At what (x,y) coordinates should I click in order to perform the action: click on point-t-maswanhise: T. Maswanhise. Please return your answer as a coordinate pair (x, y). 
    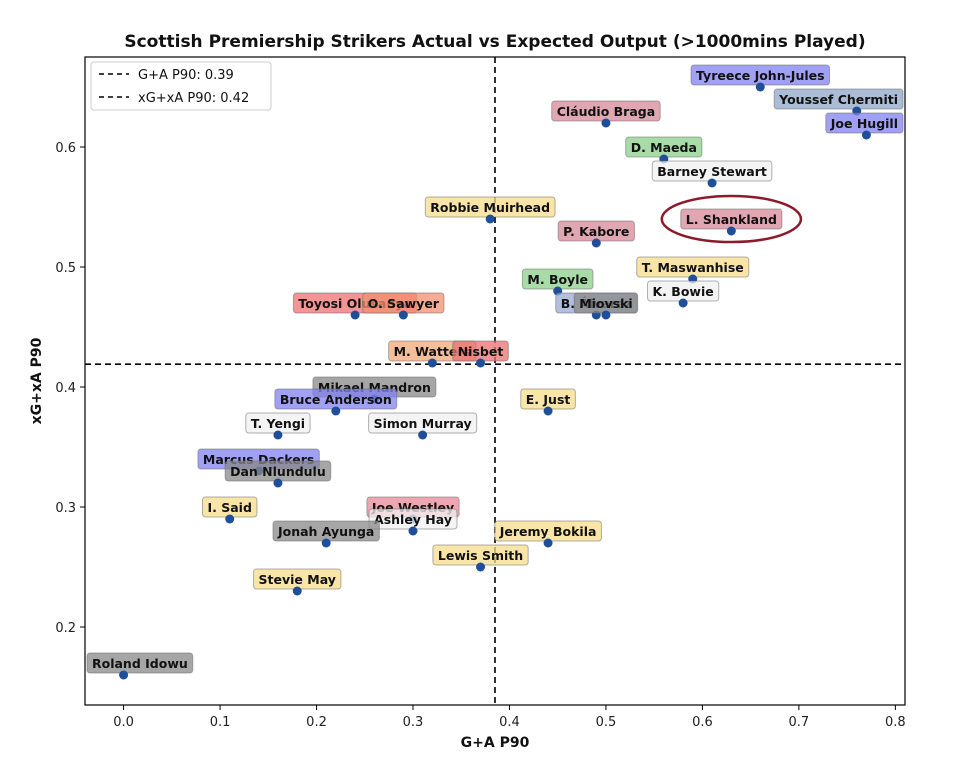
    Looking at the image, I should click on (693, 270).